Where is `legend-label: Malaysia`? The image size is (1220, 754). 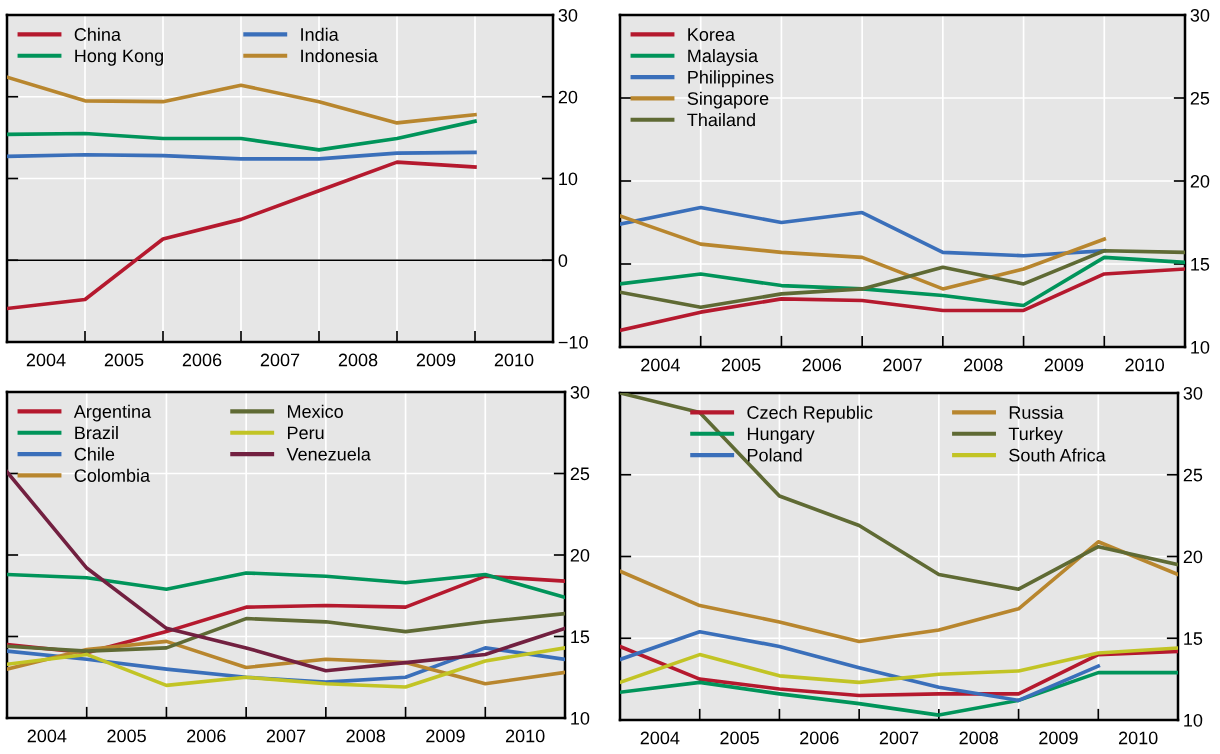 legend-label: Malaysia is located at coordinates (723, 57).